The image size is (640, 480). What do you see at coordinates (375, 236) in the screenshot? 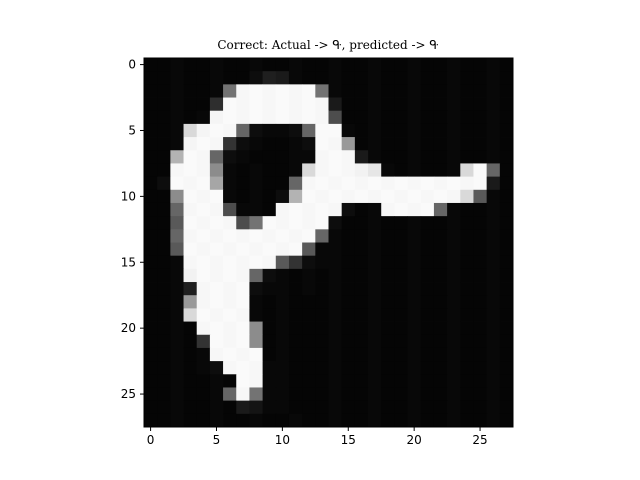
I see `pixel-cell-r13-c17` at bounding box center [375, 236].